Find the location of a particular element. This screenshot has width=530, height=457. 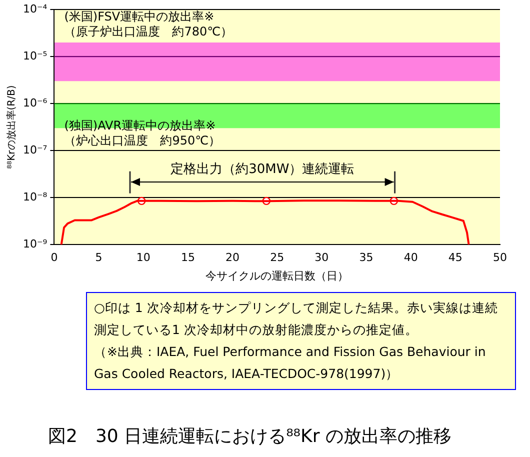

x-tick-label: 30 is located at coordinates (321, 257).